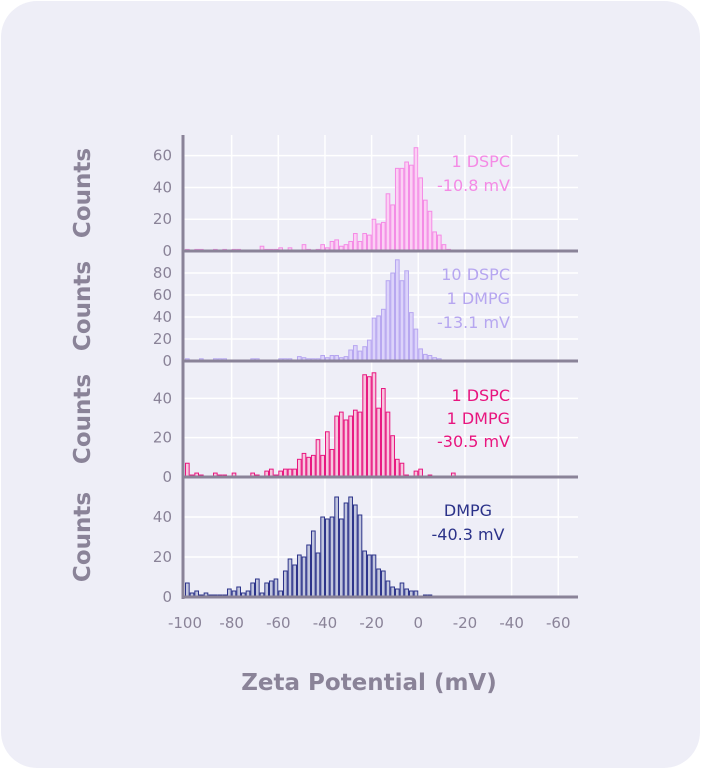  I want to click on x-tick-label: -100, so click(185, 623).